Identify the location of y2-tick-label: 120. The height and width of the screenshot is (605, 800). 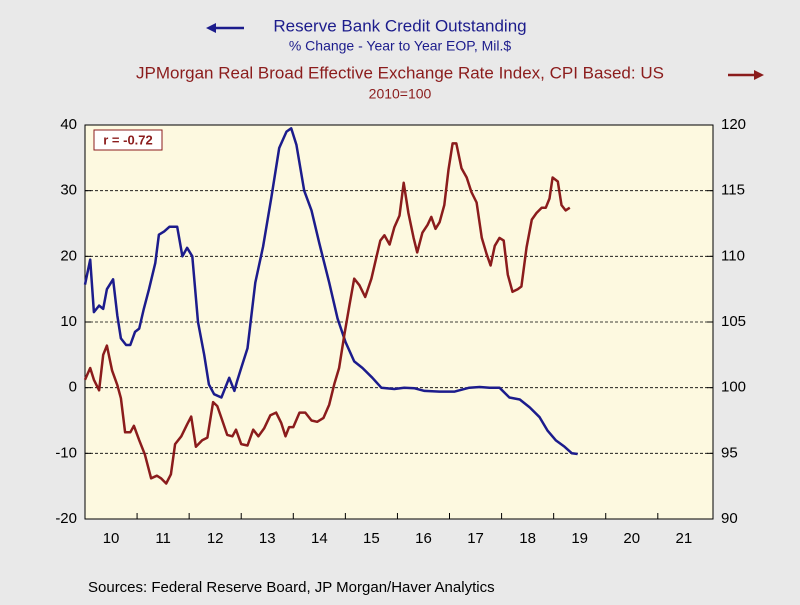
(733, 124).